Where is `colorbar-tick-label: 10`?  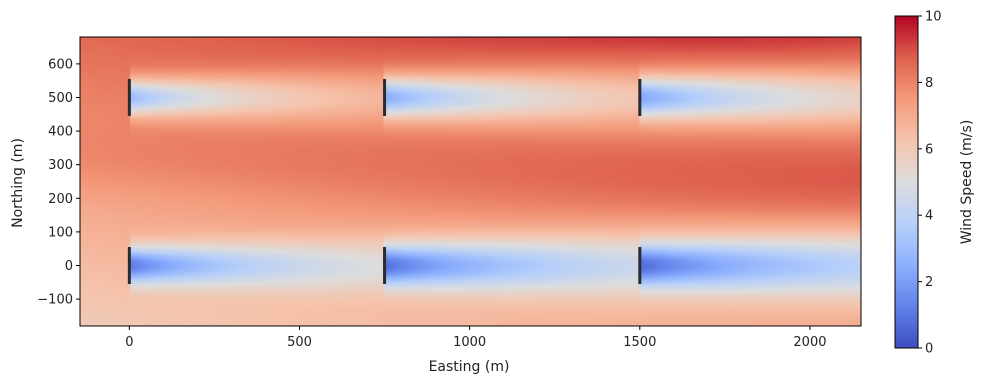
colorbar-tick-label: 10 is located at coordinates (933, 17).